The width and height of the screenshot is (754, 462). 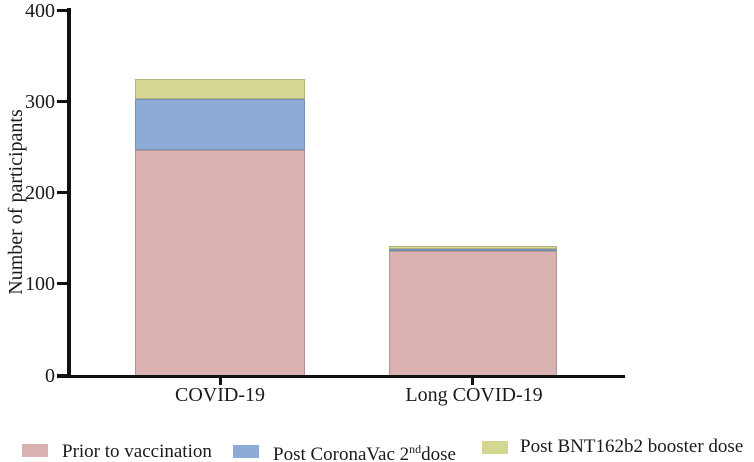 I want to click on y-axis-line, so click(x=69, y=193).